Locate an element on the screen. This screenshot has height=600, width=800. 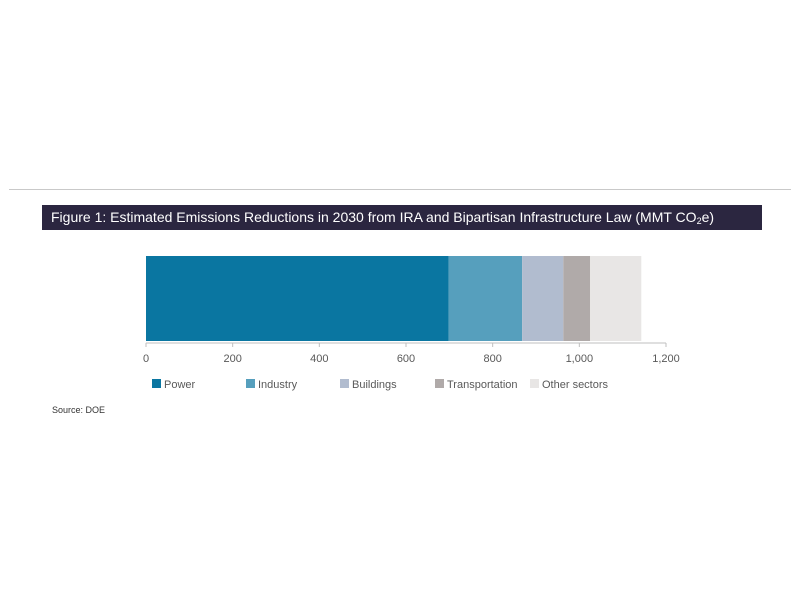
x-tick-label: 1,200 is located at coordinates (666, 359).